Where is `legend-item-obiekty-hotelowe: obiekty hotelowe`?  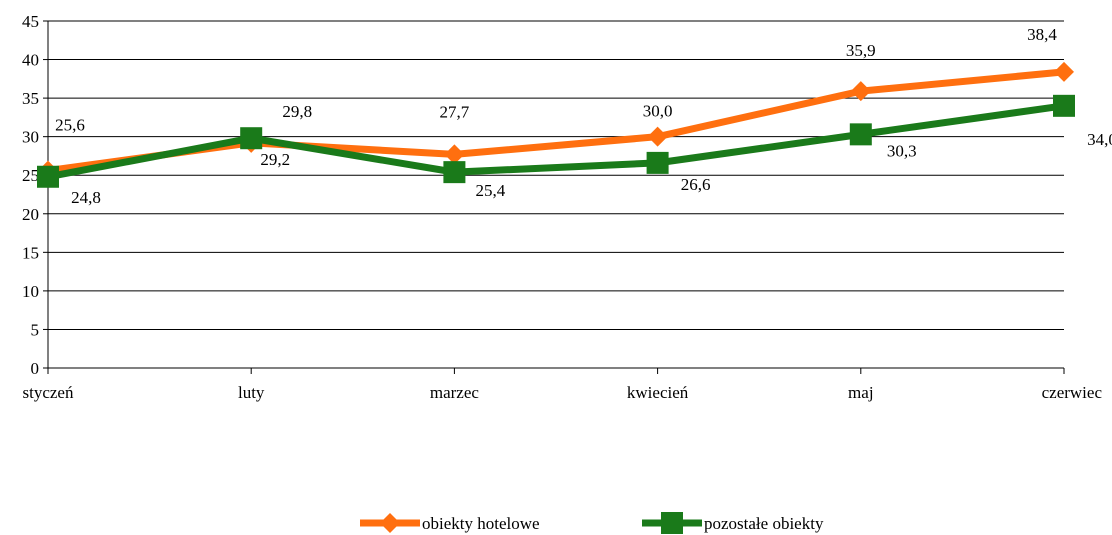
legend-item-obiekty-hotelowe: obiekty hotelowe is located at coordinates (450, 523).